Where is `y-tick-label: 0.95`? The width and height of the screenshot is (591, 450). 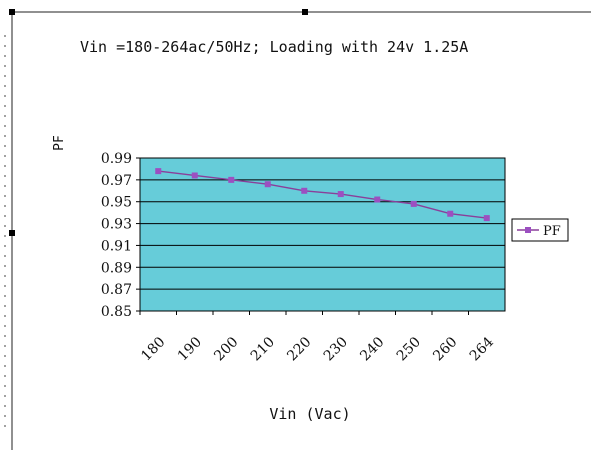 y-tick-label: 0.95 is located at coordinates (116, 203).